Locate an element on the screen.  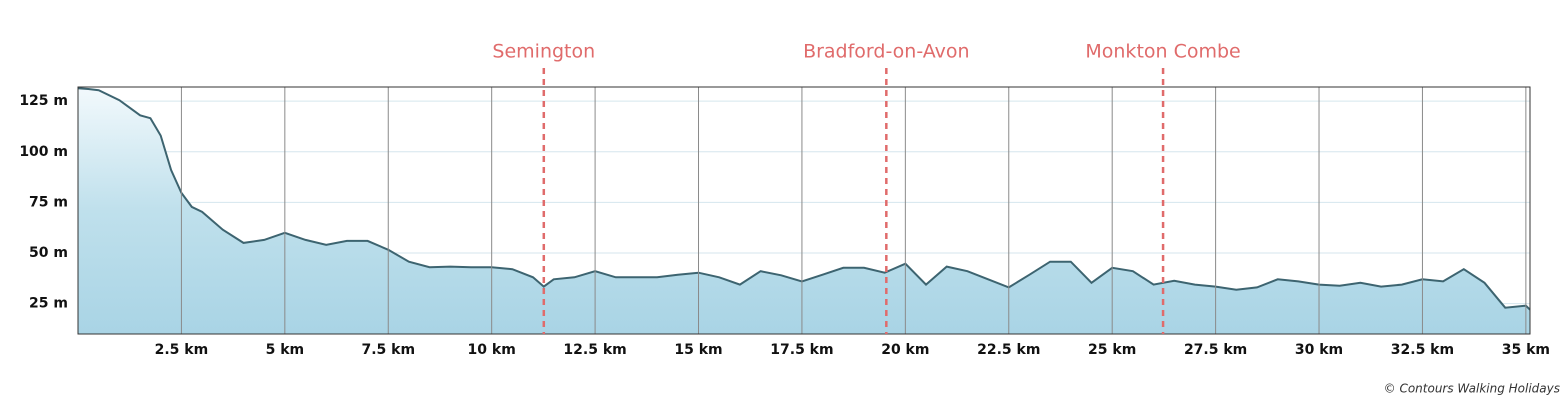
y-tick-label: 25 m is located at coordinates (48, 304).